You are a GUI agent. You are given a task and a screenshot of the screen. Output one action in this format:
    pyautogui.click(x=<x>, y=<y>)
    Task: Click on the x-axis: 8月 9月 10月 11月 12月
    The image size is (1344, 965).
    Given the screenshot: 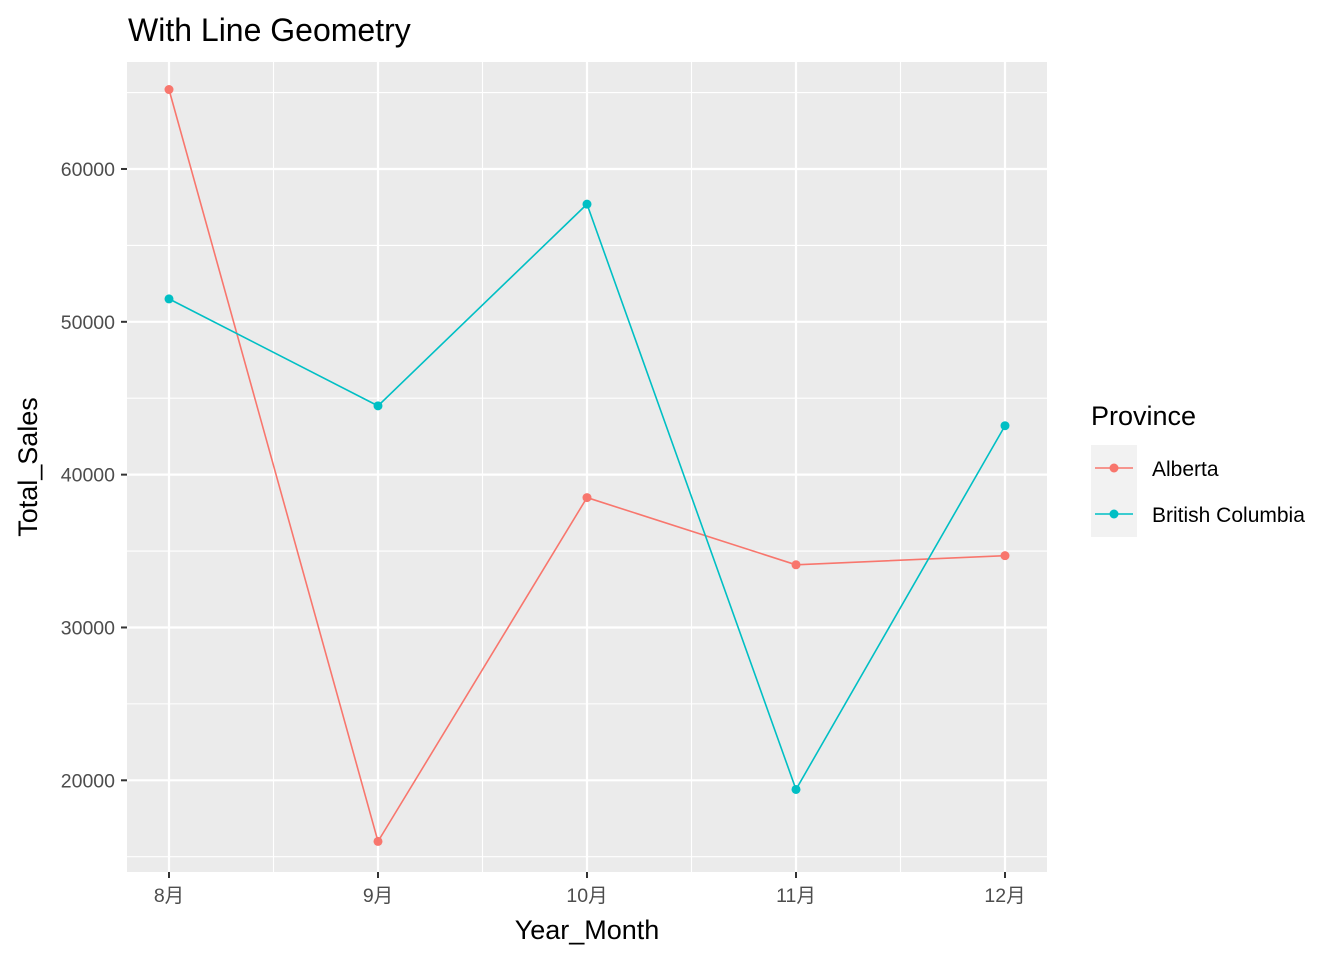 What is the action you would take?
    pyautogui.click(x=590, y=889)
    